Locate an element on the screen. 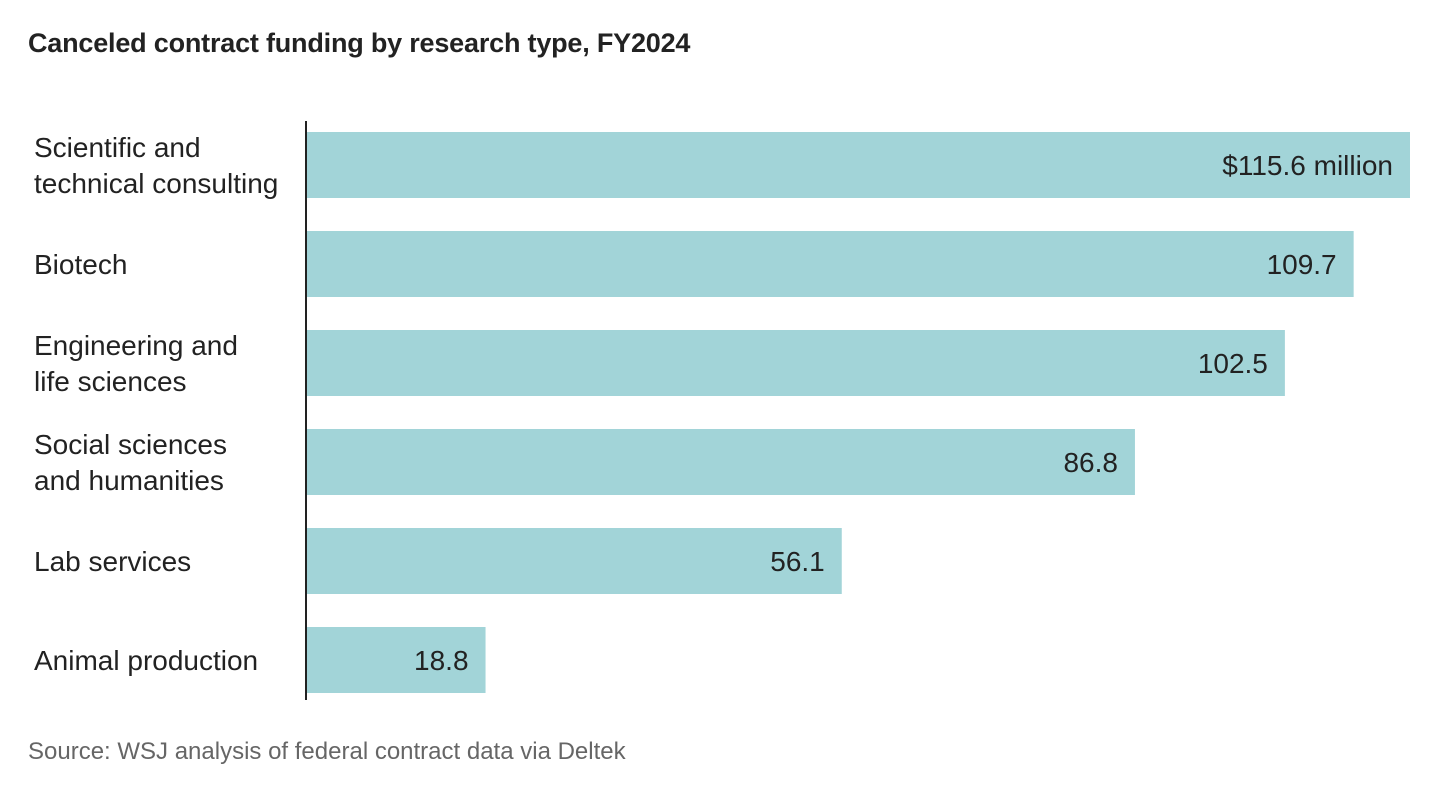  category-label-line: life sciences is located at coordinates (110, 381).